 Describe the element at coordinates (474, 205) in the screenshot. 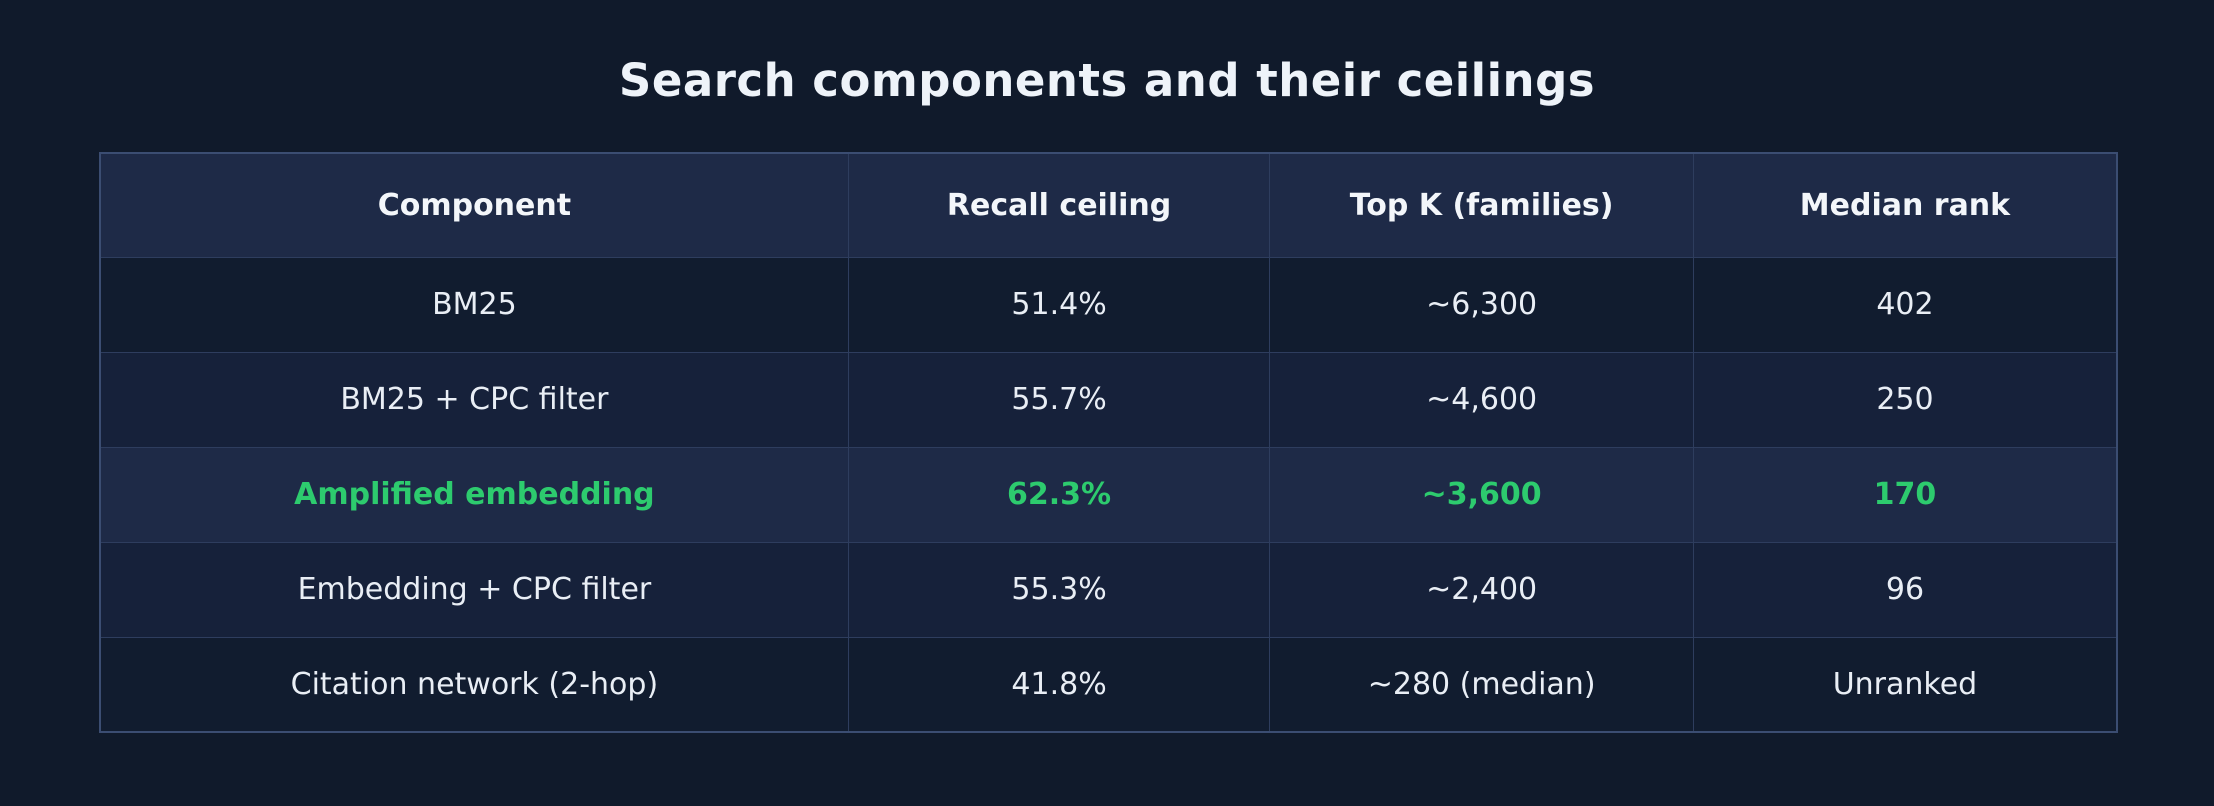

I see `col-header-component: Component` at that location.